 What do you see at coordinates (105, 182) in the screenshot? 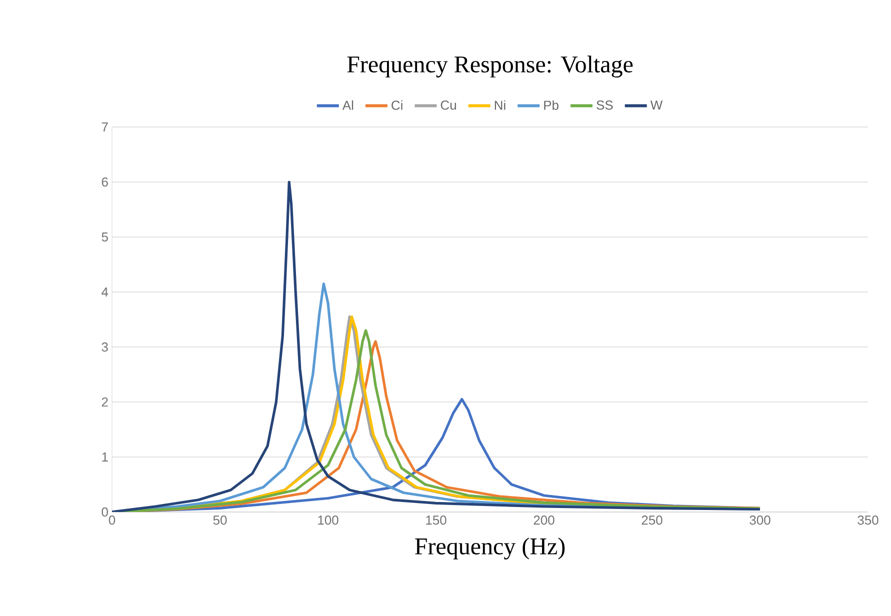
I see `y-tick-label: 6` at bounding box center [105, 182].